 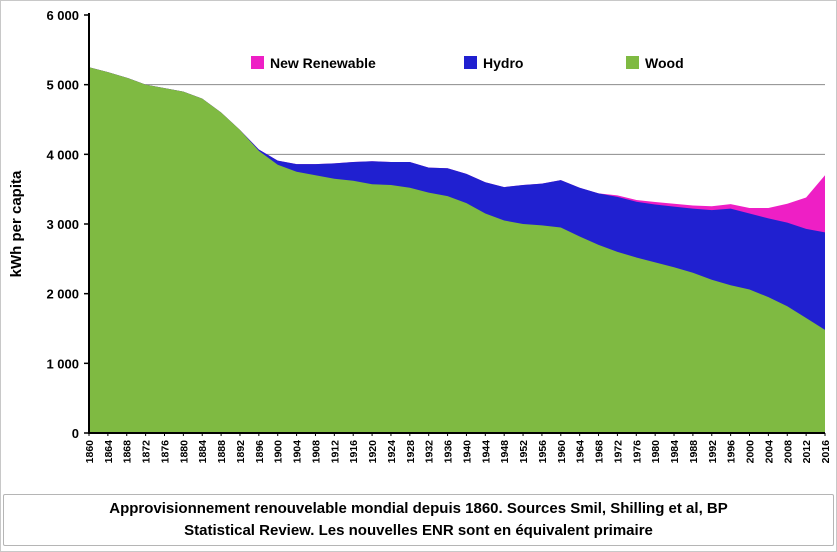 I want to click on x-tick-label-1916: 1916, so click(x=354, y=452).